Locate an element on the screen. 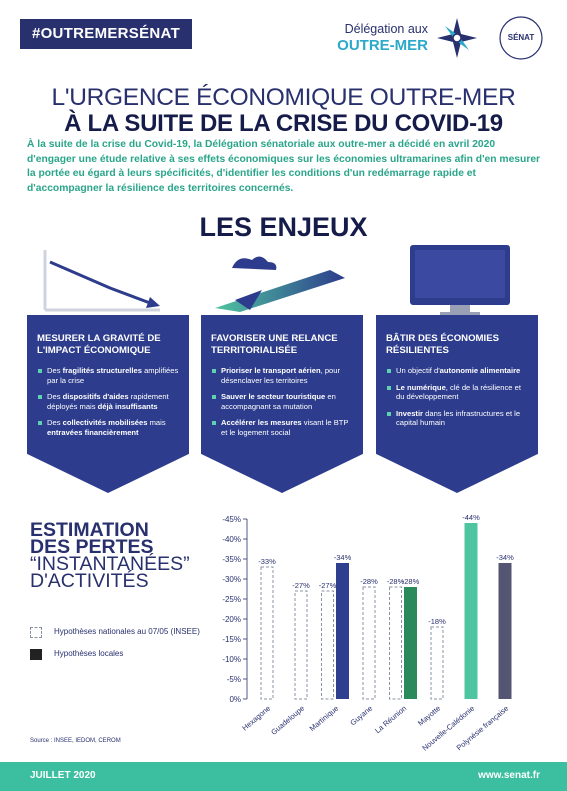 The image size is (567, 791). title: À LA SUITE DE LA CRISE DU COVID-19 is located at coordinates (283, 123).